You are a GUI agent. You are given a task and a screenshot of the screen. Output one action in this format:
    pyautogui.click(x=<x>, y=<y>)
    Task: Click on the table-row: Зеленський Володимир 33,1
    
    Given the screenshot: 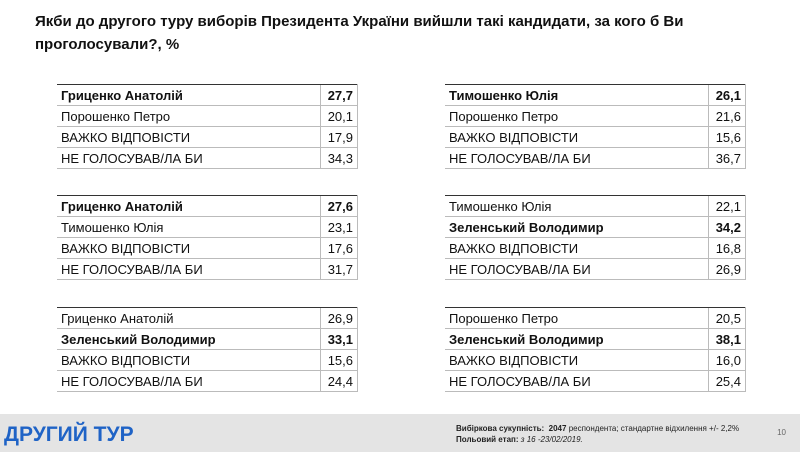 What is the action you would take?
    pyautogui.click(x=207, y=339)
    